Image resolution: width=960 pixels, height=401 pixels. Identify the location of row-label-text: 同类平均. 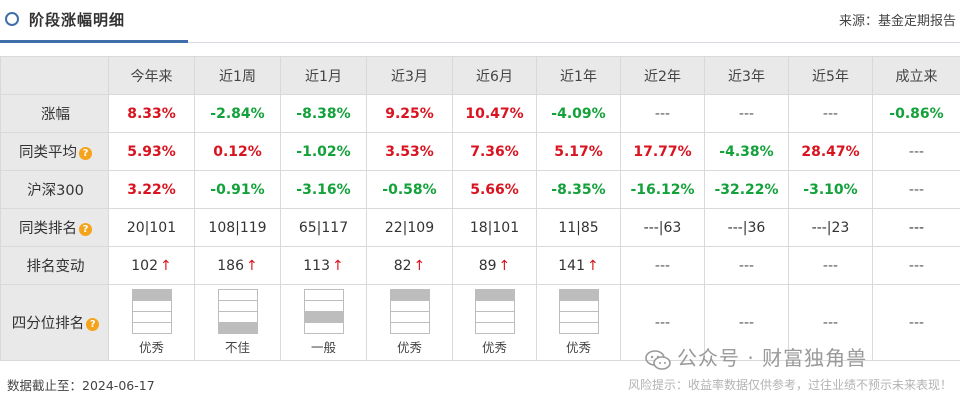
(48, 153).